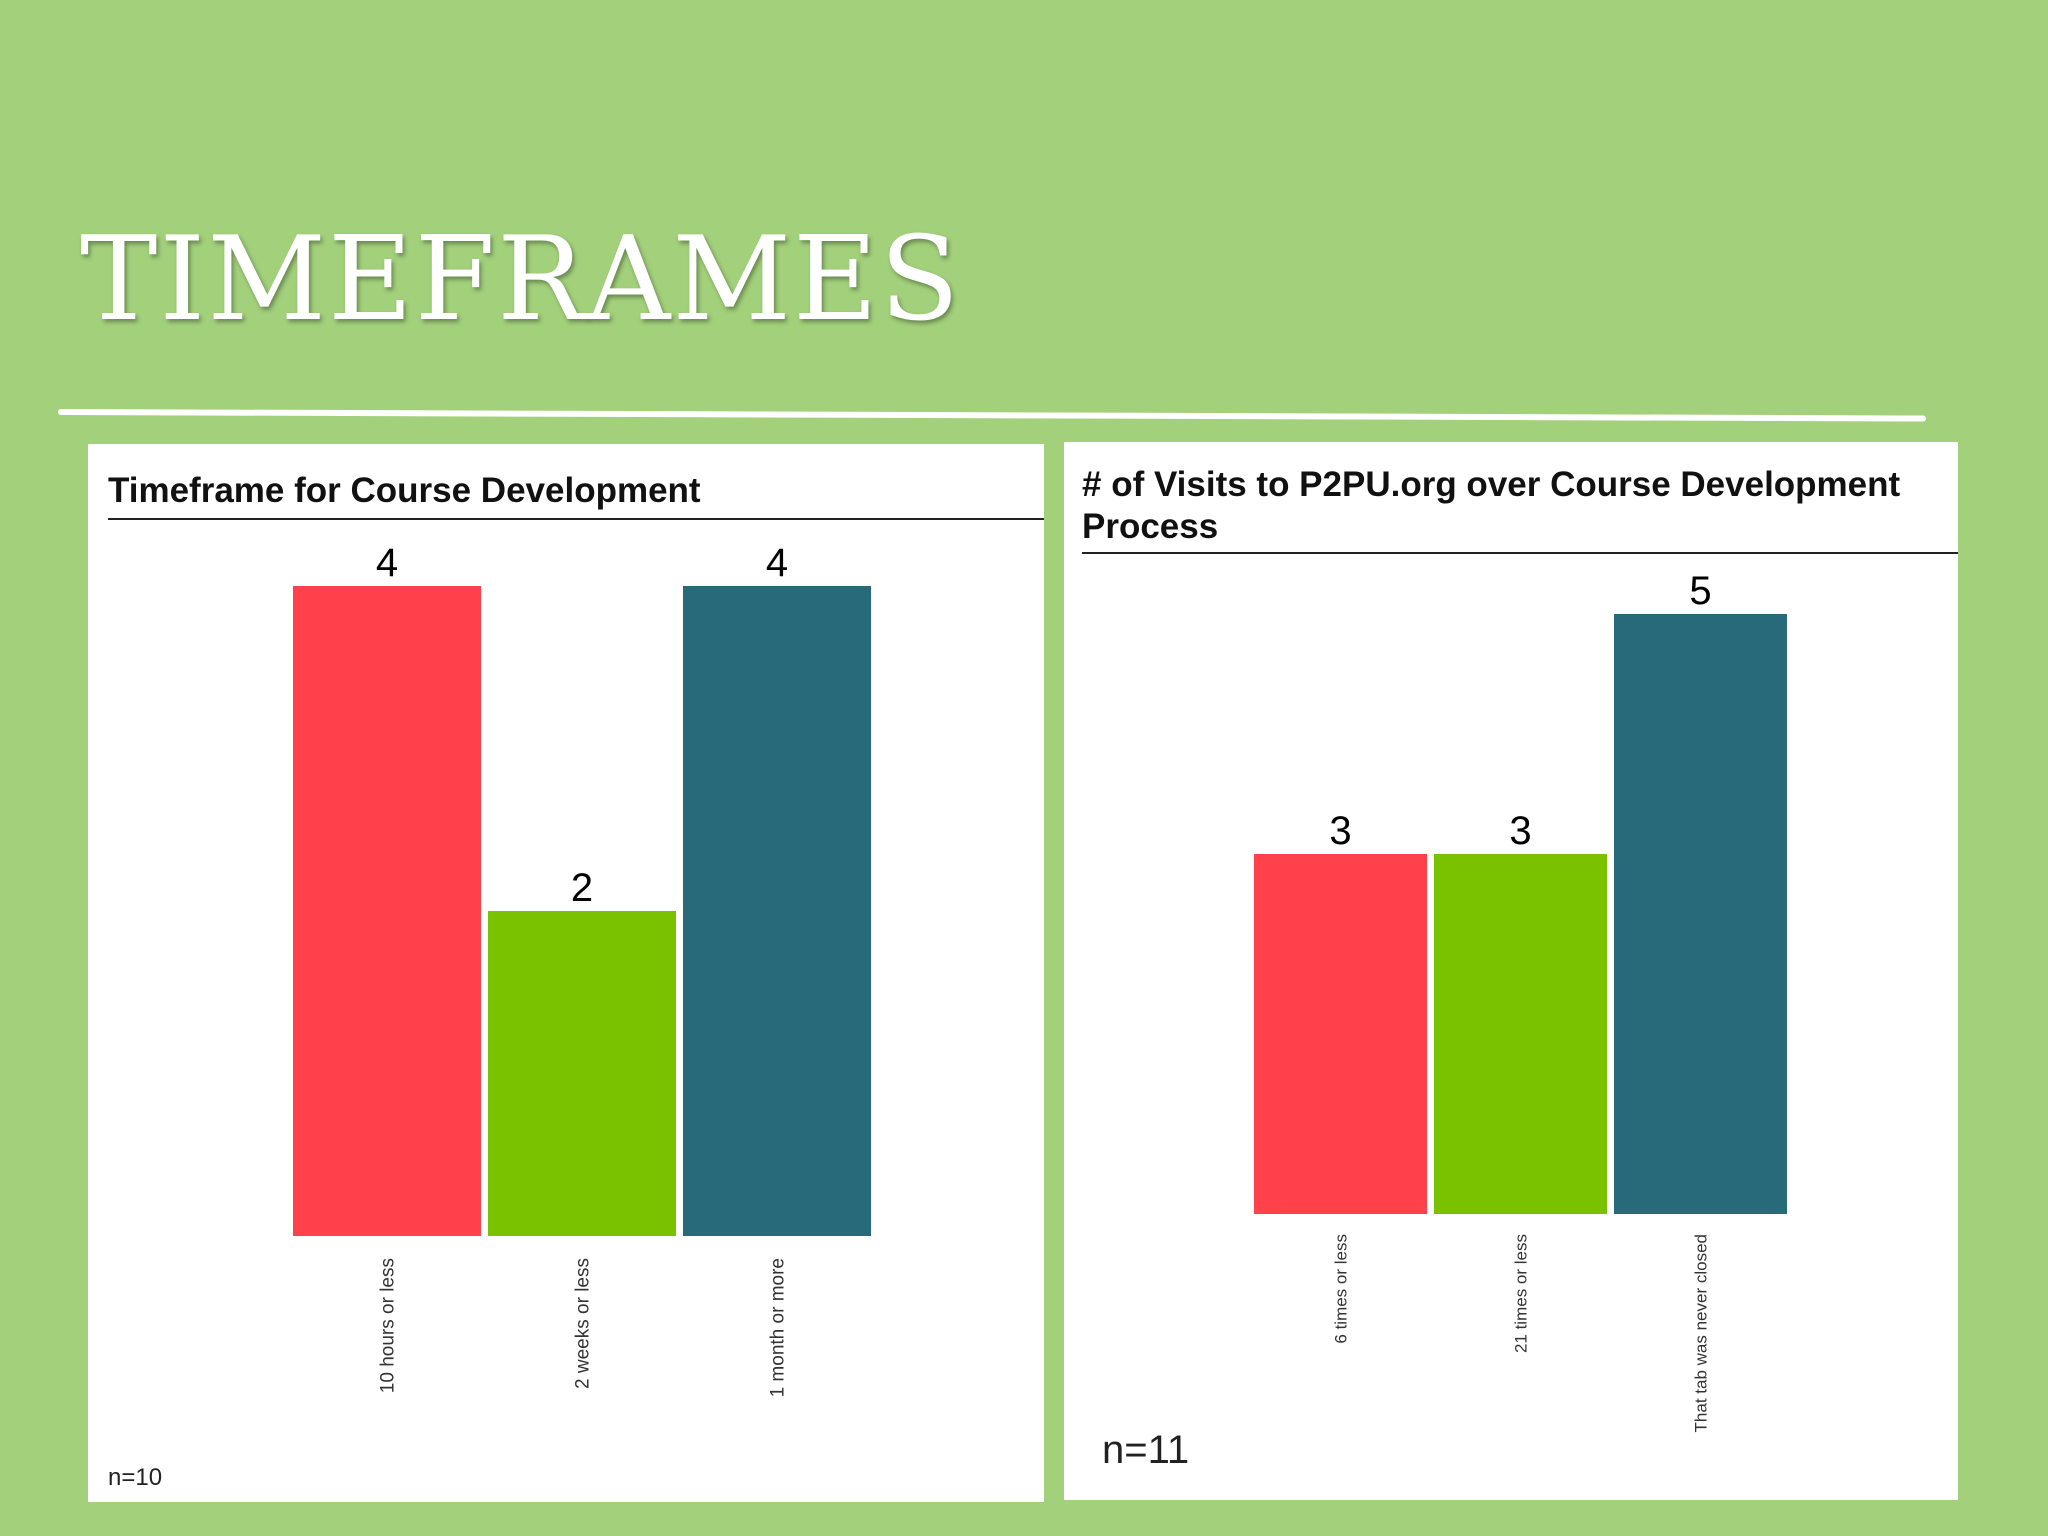  Describe the element at coordinates (583, 1323) in the screenshot. I see `x-tick-label: 2 weeks or less` at that location.